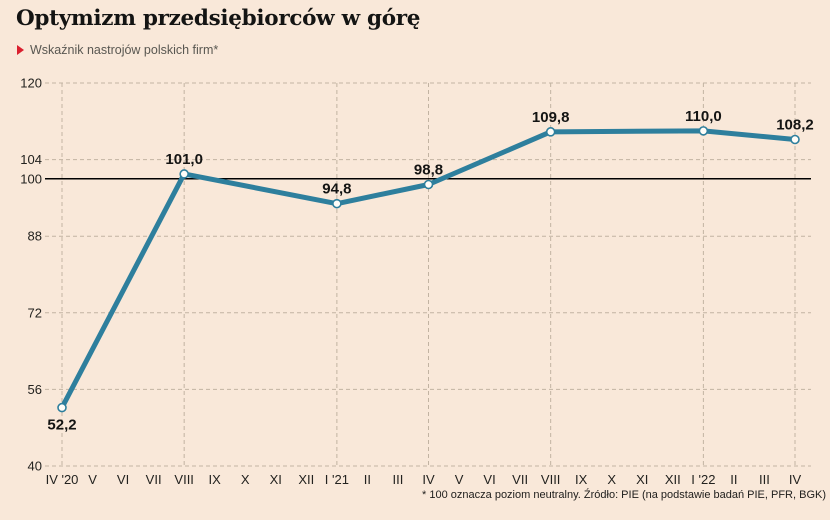 Image resolution: width=830 pixels, height=520 pixels. What do you see at coordinates (337, 479) in the screenshot?
I see `x-tick-label: I '21` at bounding box center [337, 479].